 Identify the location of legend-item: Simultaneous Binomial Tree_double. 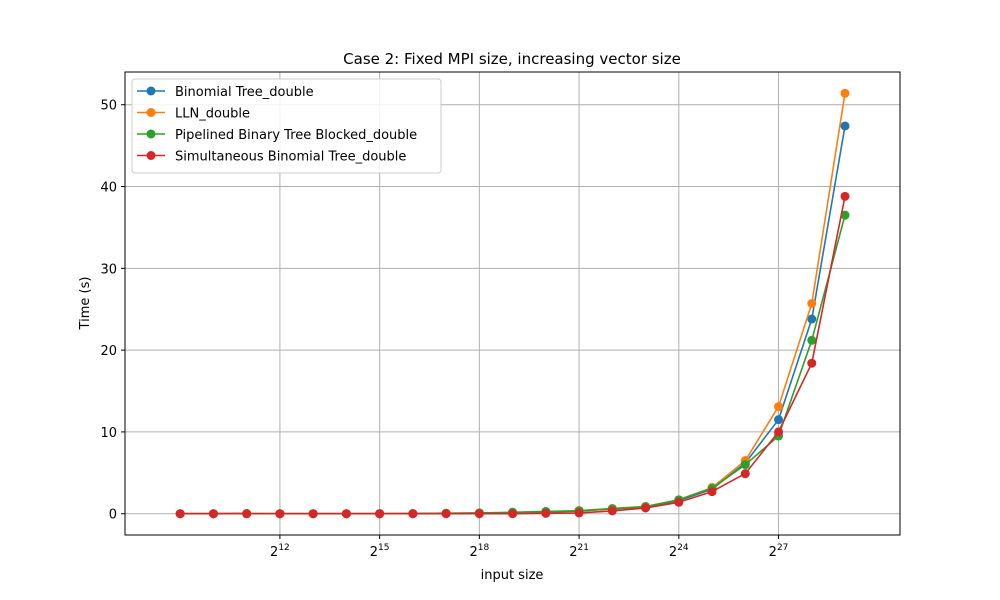
(271, 157).